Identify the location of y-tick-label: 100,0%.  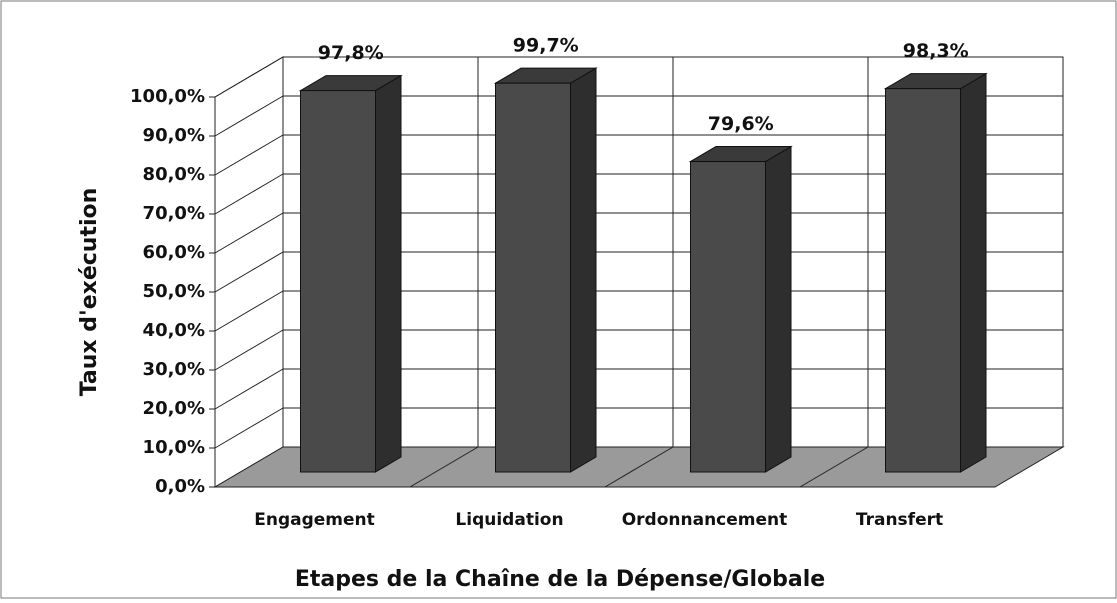
(167, 96).